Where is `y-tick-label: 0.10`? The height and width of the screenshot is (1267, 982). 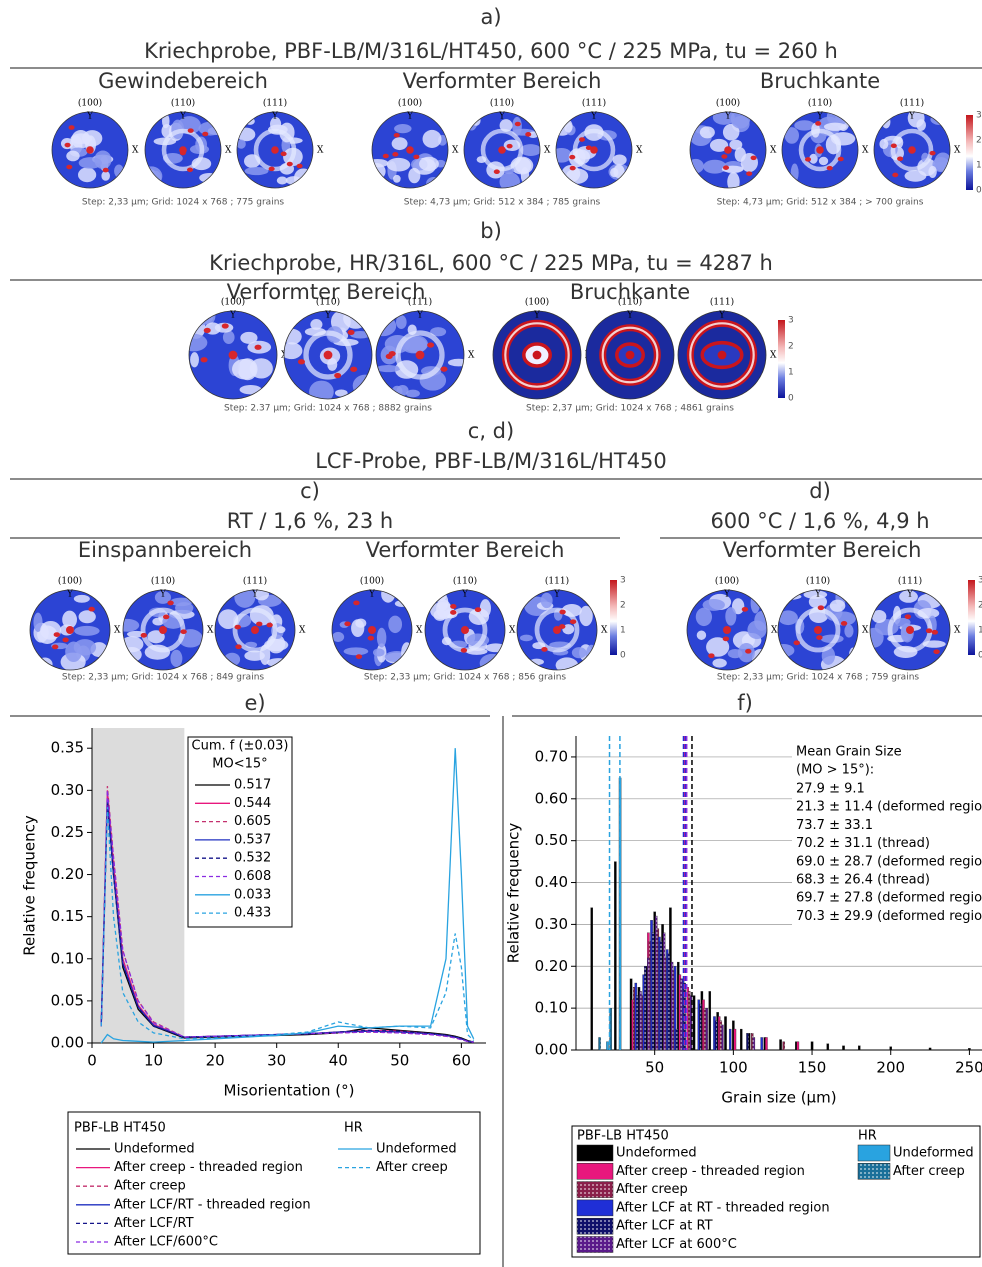 y-tick-label: 0.10 is located at coordinates (551, 1008).